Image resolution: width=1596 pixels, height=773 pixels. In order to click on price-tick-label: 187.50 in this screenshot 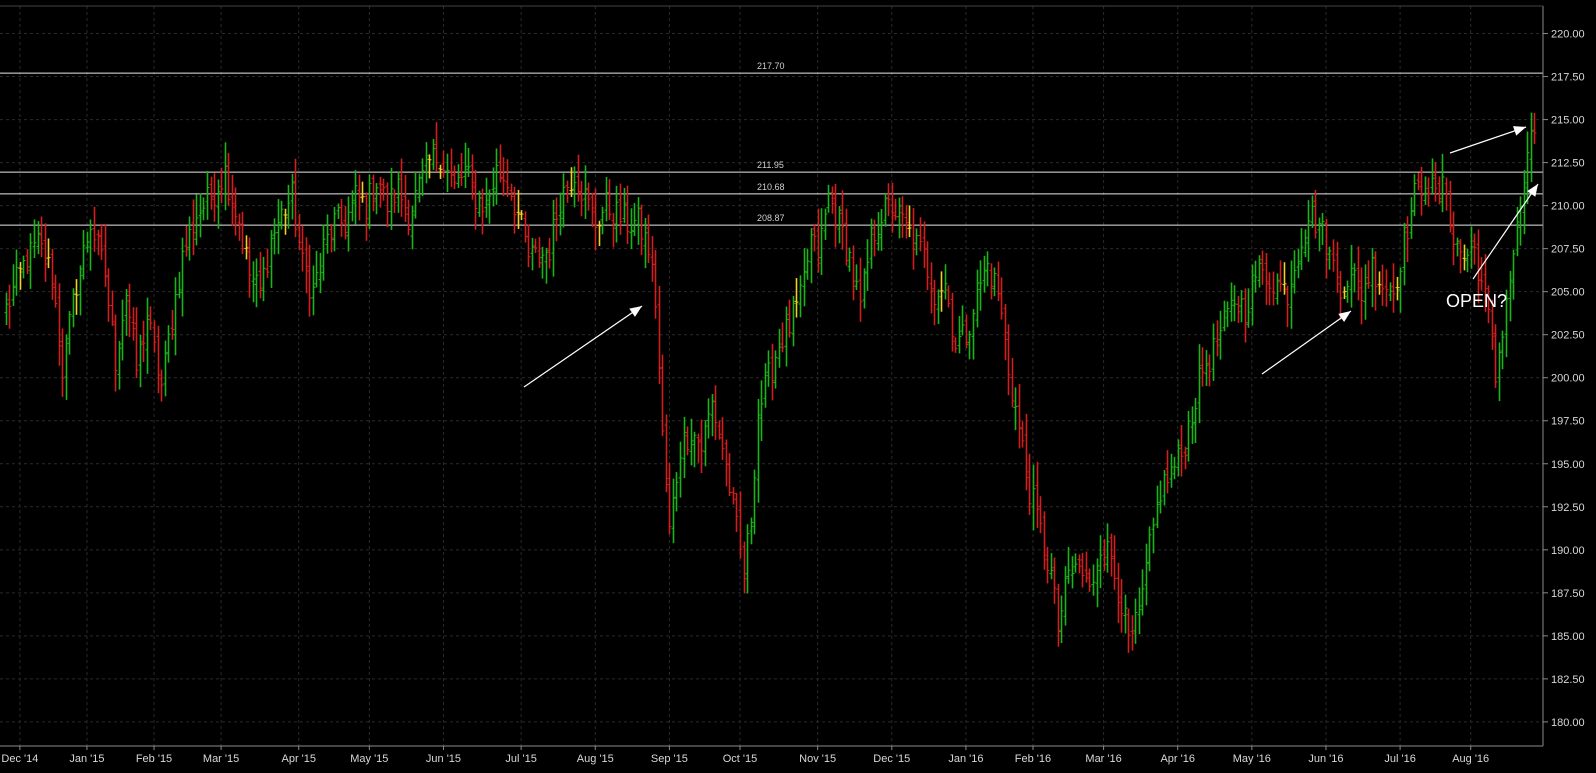, I will do `click(1568, 594)`.